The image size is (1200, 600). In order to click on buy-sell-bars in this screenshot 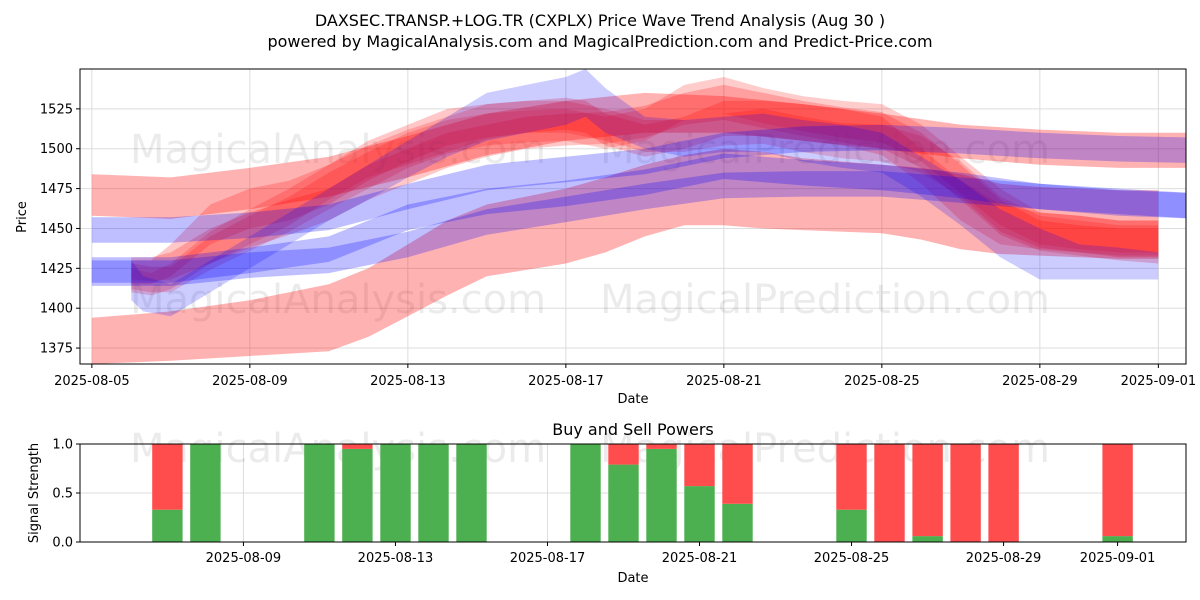, I will do `click(642, 493)`.